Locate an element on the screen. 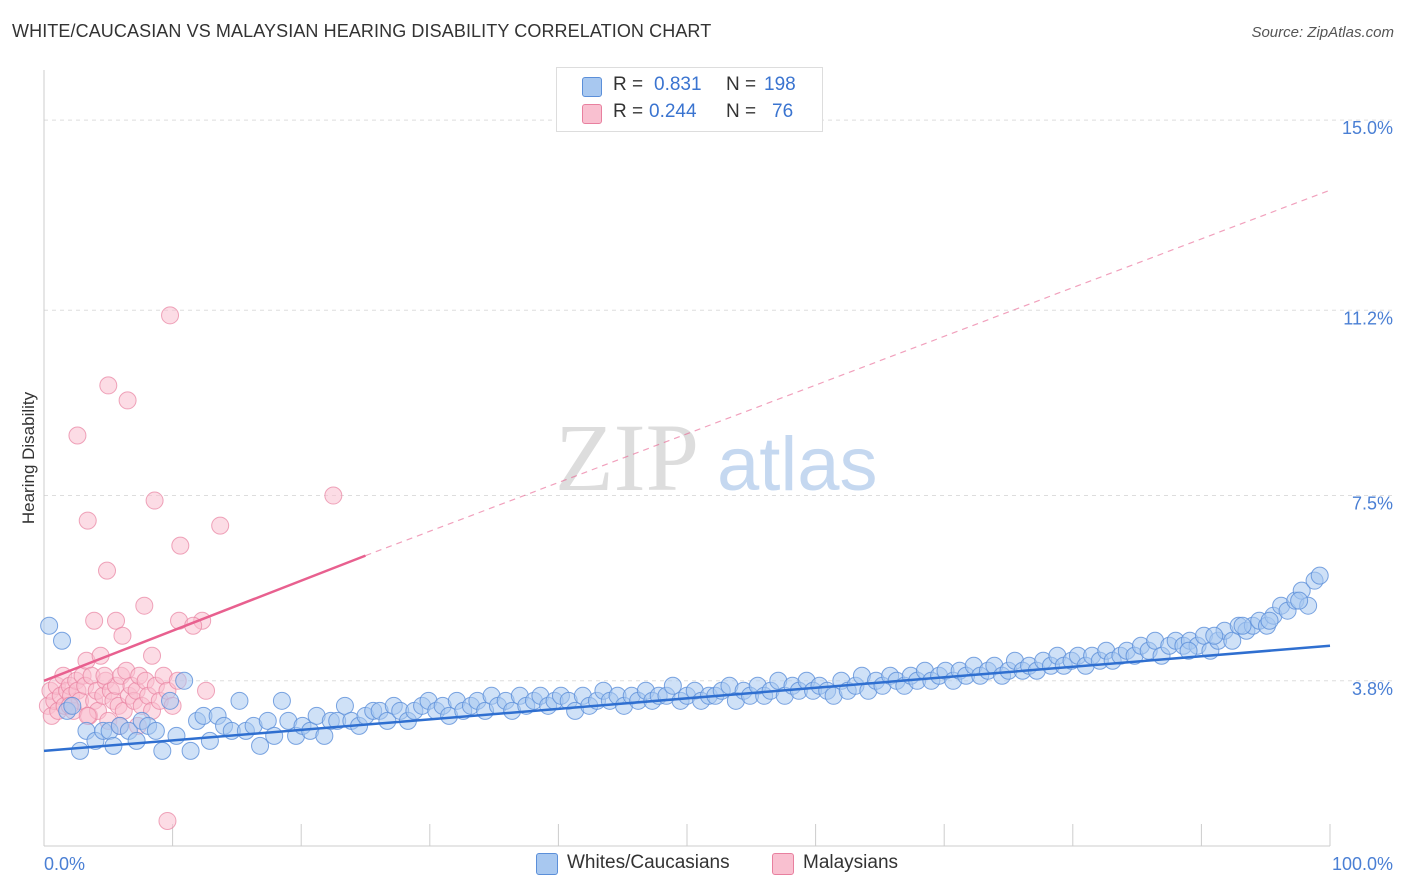 The height and width of the screenshot is (892, 1406). y-axis-title: Hearing Disability is located at coordinates (28, 457).